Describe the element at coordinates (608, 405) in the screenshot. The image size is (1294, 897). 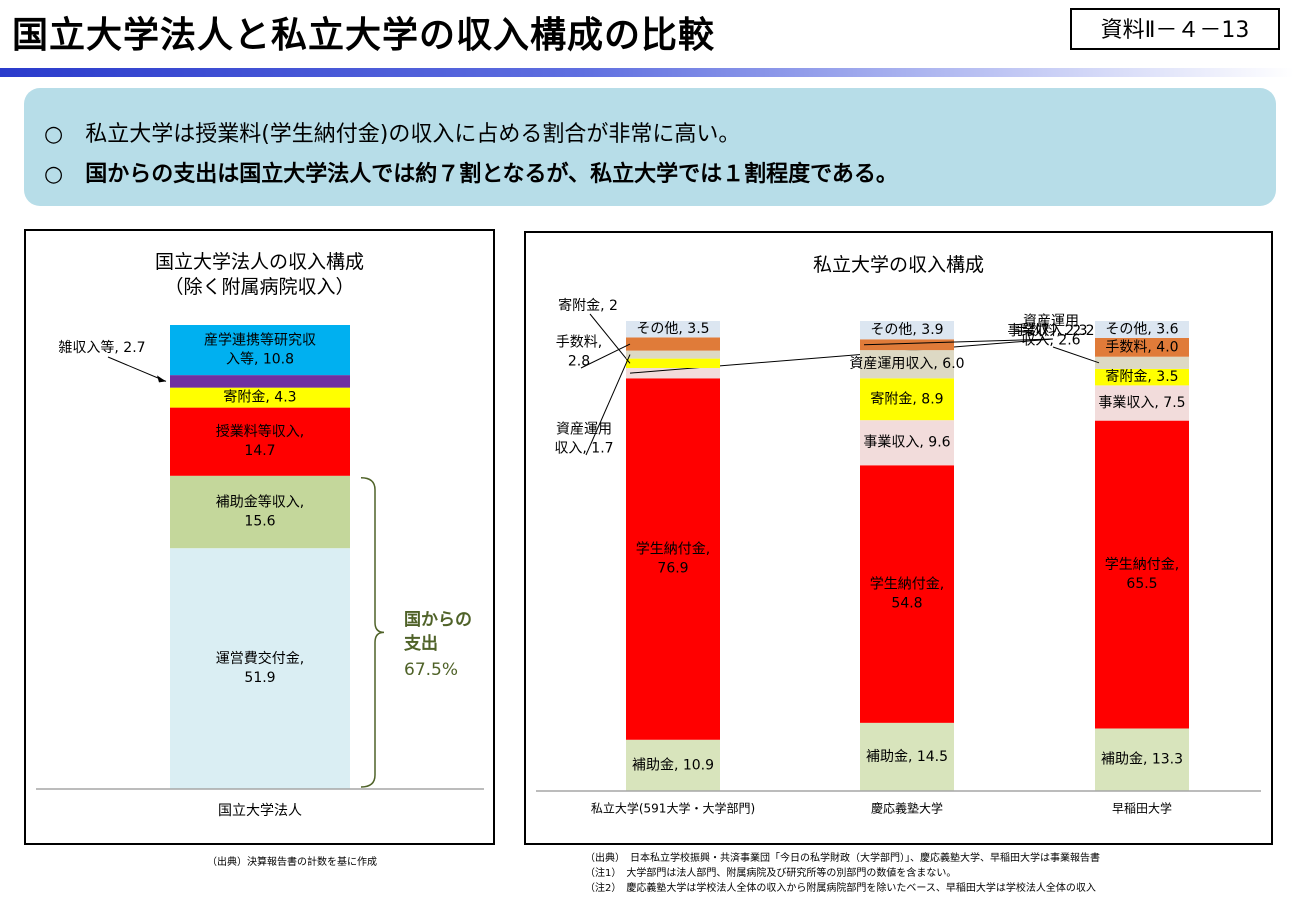
I see `bar-1-callout-資産運用収入` at that location.